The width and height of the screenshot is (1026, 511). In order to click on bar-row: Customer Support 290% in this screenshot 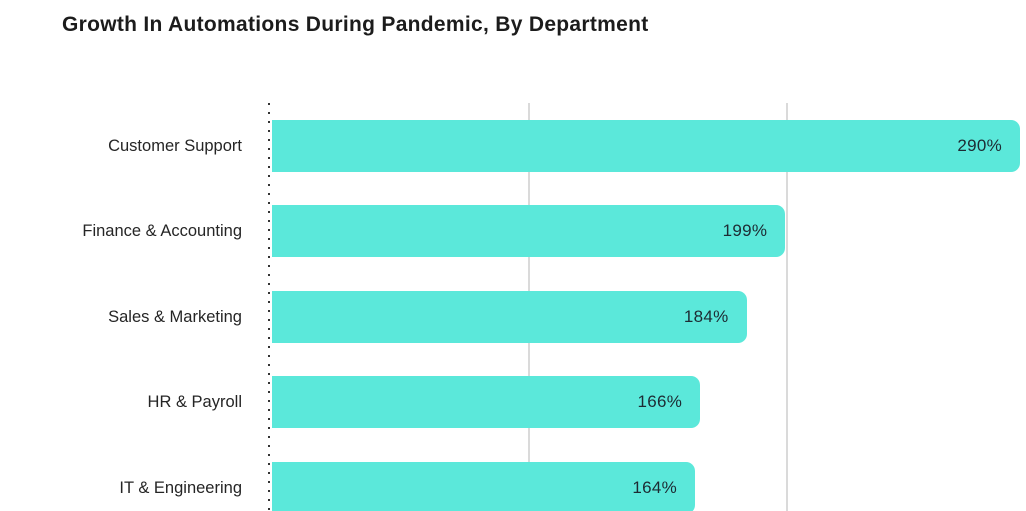, I will do `click(513, 146)`.